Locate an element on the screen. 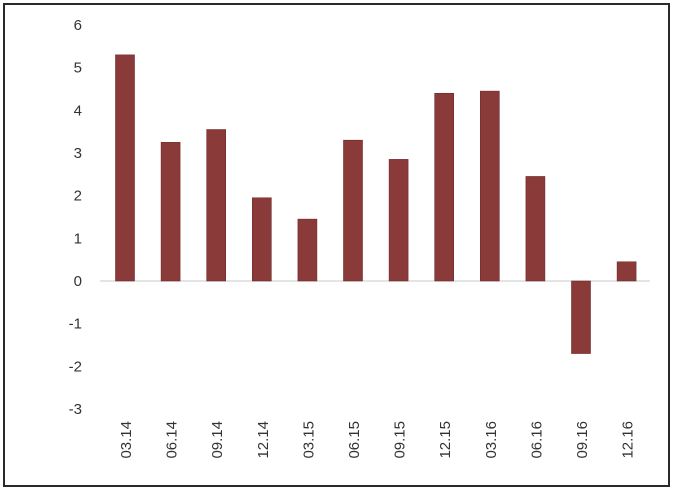 The image size is (677, 493). x-tick-label: 12.16 is located at coordinates (628, 440).